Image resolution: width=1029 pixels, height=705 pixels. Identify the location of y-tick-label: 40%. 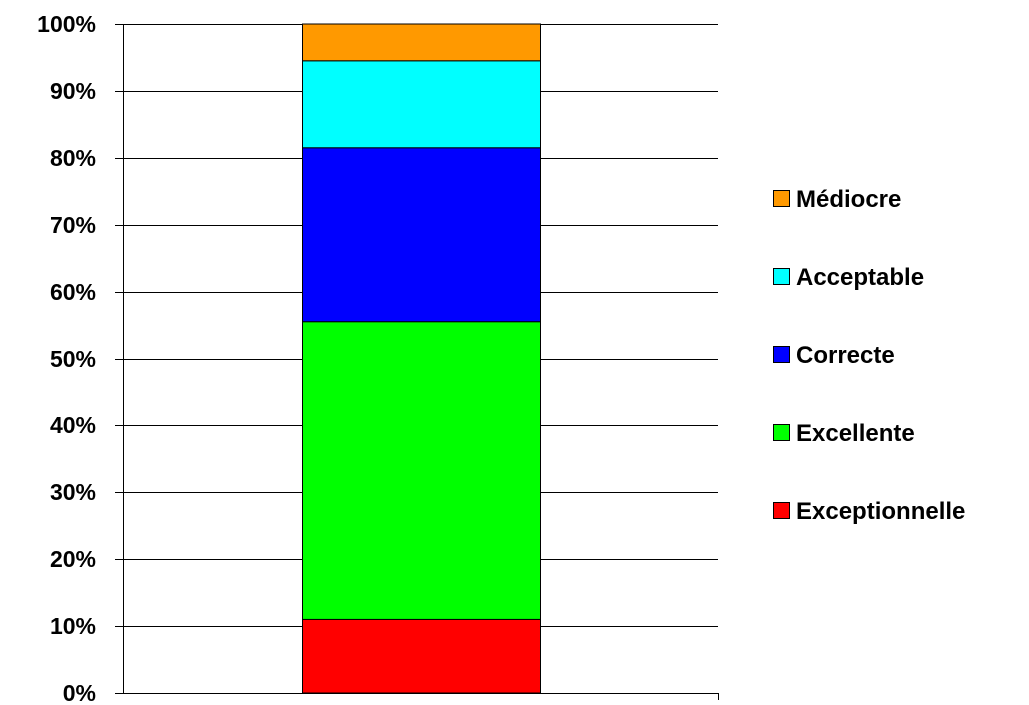
(73, 425).